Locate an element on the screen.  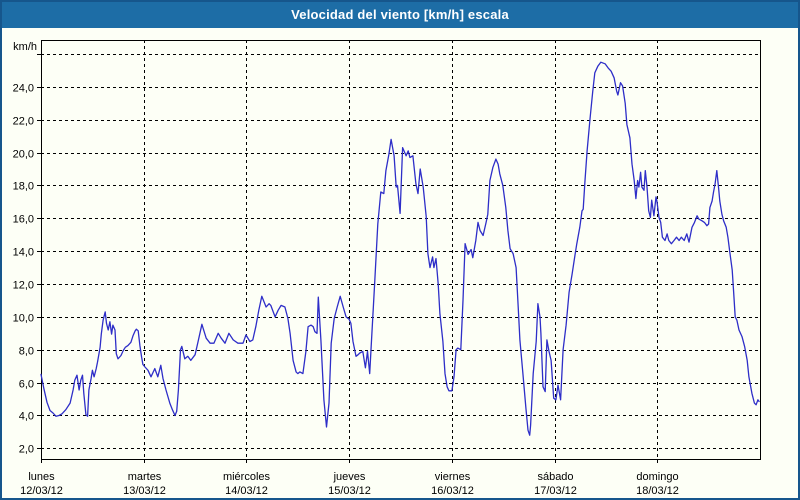
x-tick-date-label: 17/03/12 is located at coordinates (555, 491).